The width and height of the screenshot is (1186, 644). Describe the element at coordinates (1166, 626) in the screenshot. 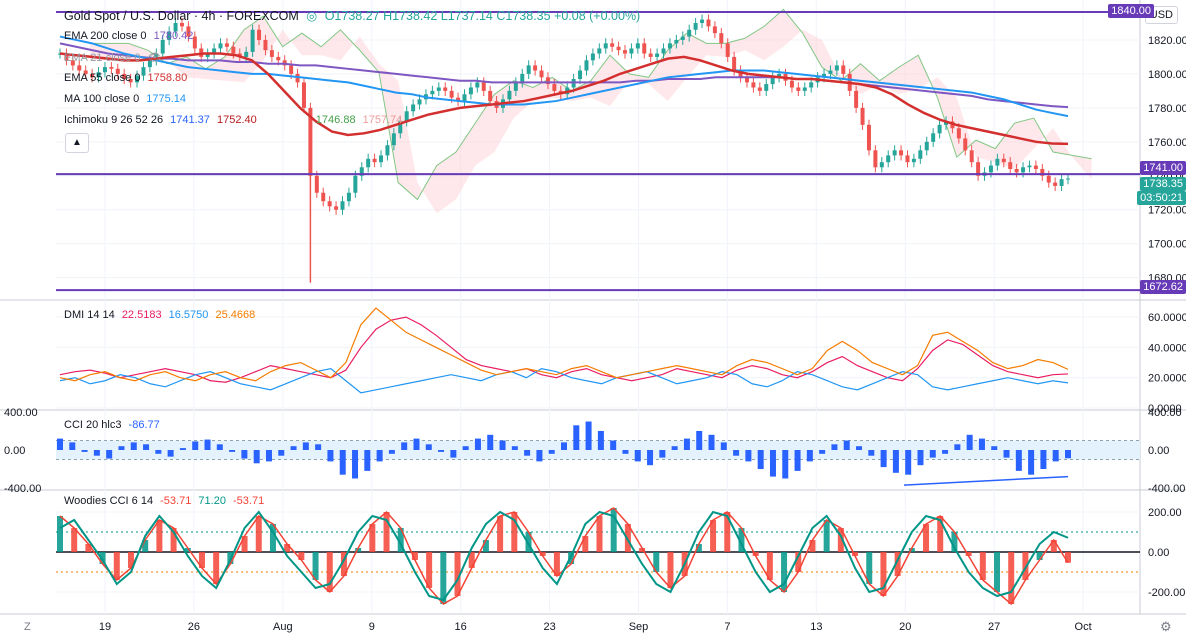

I see `settings-gear-icon: ⚙` at that location.